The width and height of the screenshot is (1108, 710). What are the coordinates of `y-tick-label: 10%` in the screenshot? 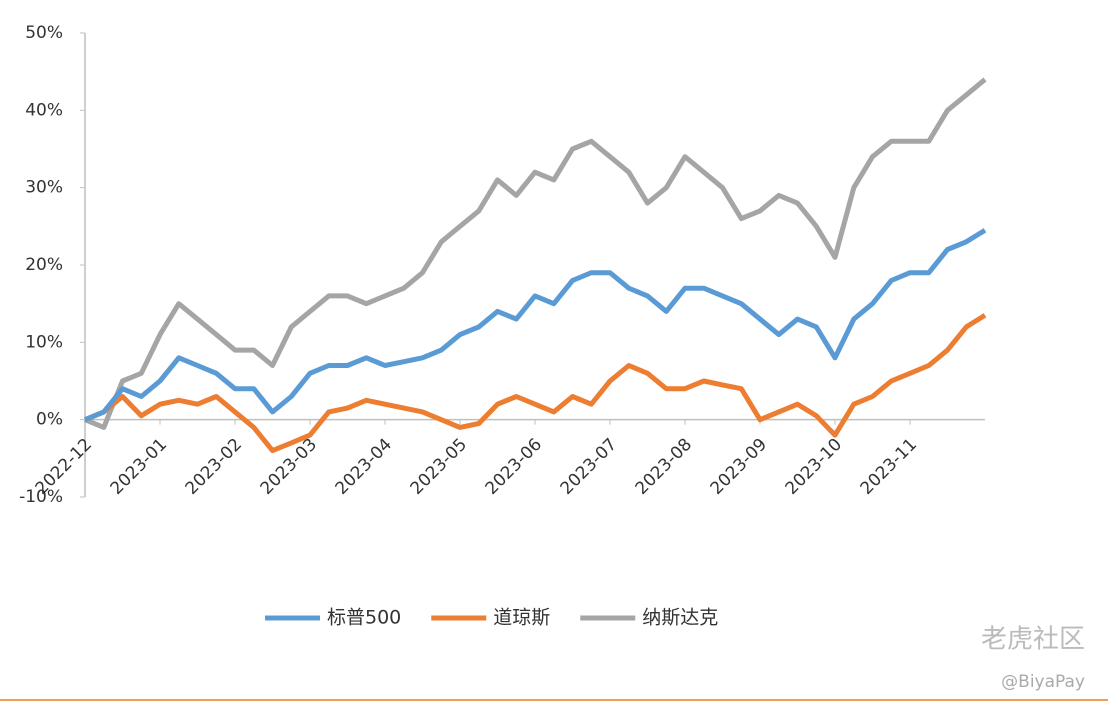 It's located at (44, 342).